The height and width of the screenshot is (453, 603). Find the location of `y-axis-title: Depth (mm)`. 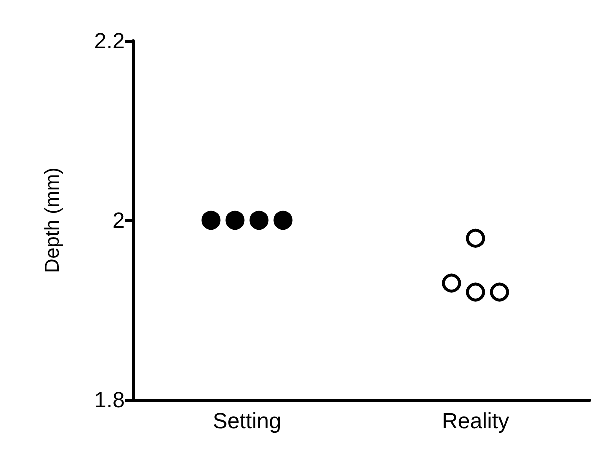

y-axis-title: Depth (mm) is located at coordinates (53, 221).